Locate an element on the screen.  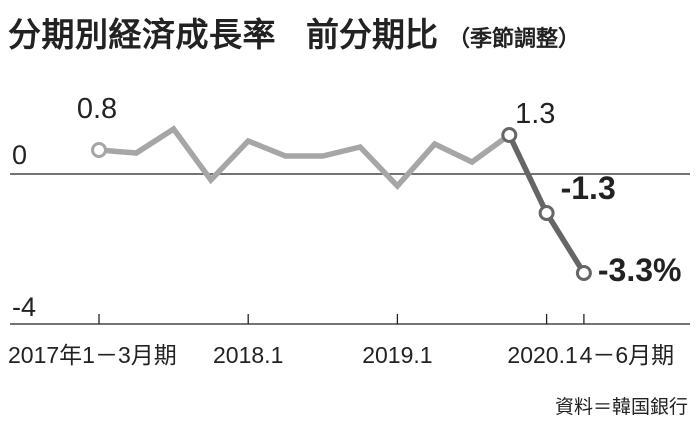
series-line-main is located at coordinates (304, 158).